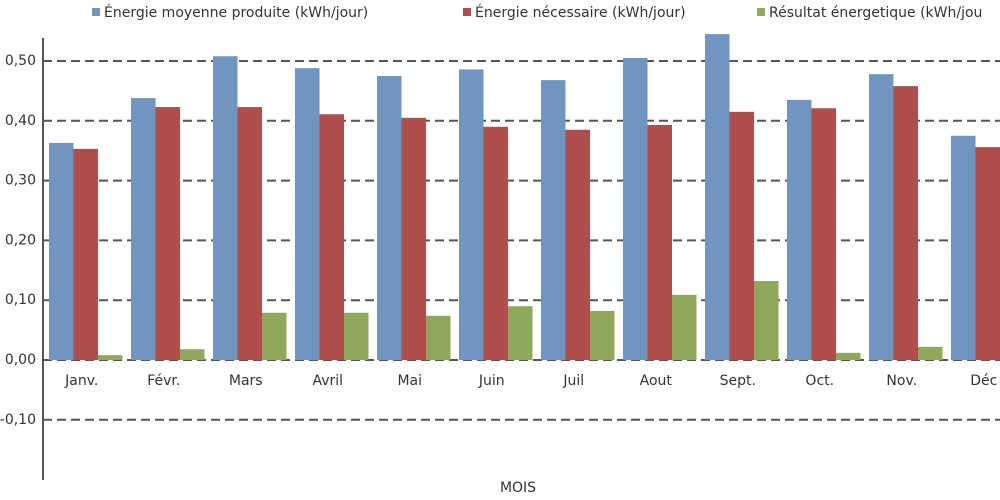  Describe the element at coordinates (983, 381) in the screenshot. I see `x-tick-label: Déc` at that location.